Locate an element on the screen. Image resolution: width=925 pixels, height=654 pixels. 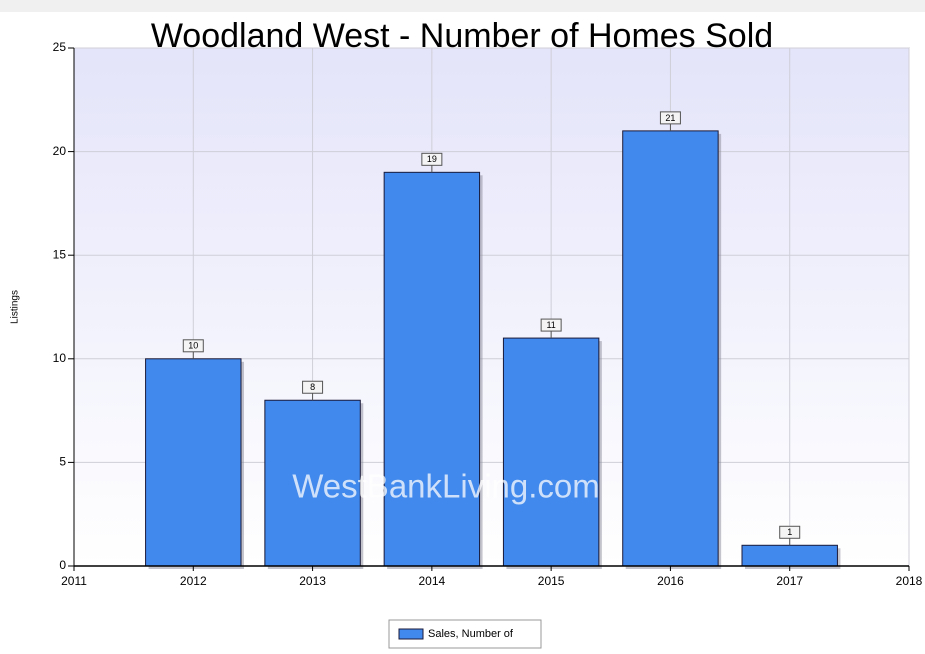
top-strip is located at coordinates (462, 6).